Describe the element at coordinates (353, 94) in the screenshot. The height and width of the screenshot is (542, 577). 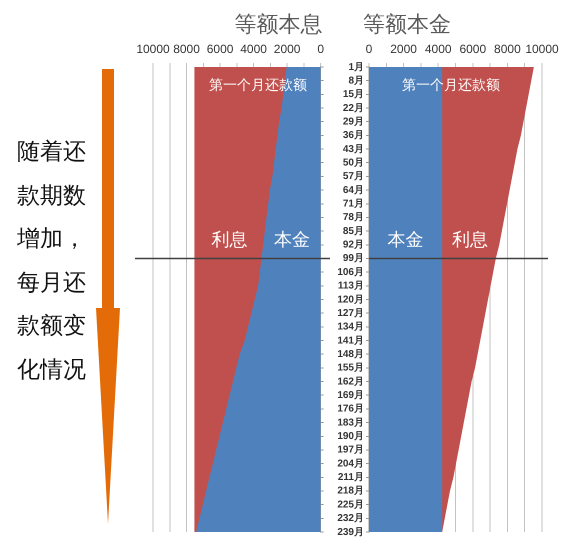
I see `y-tick-label: 15月` at that location.